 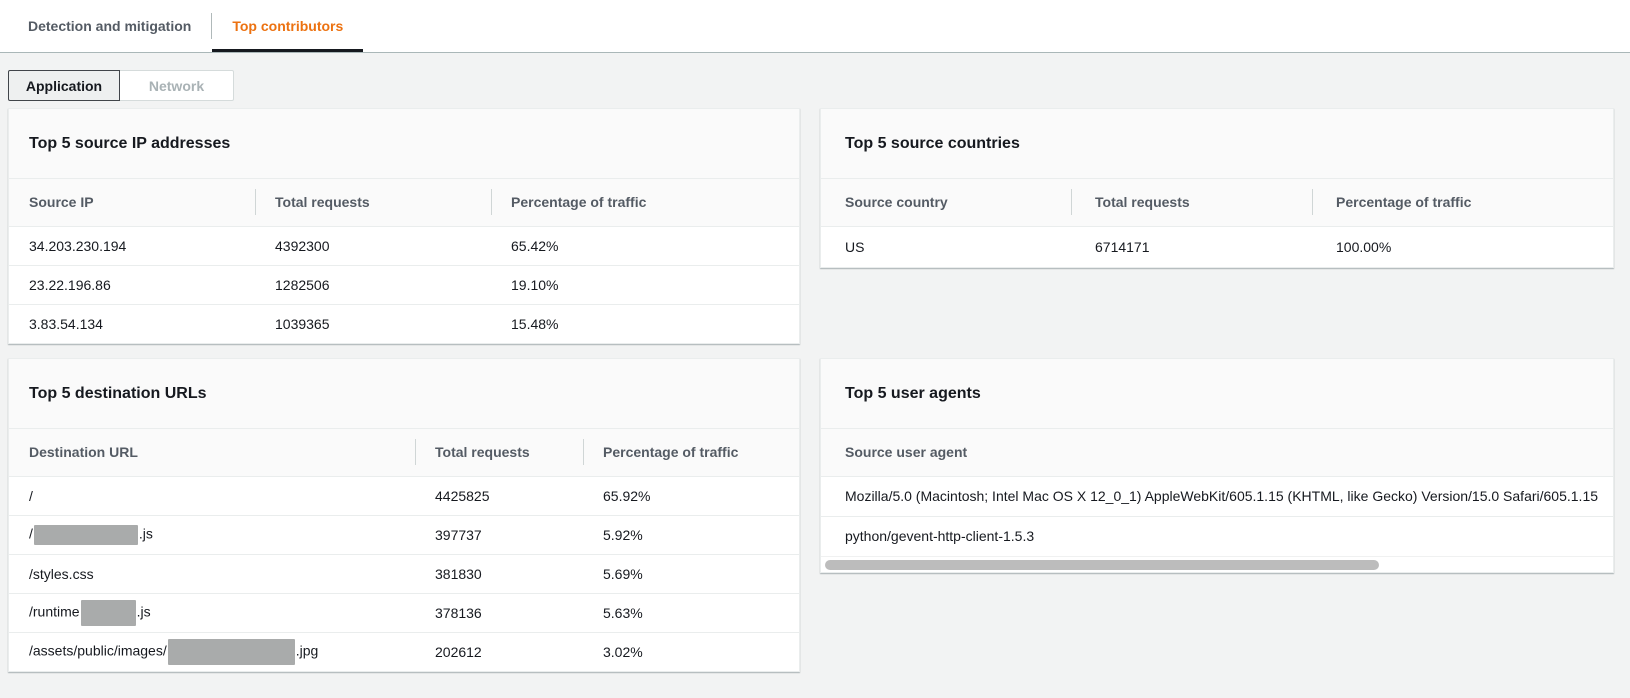 What do you see at coordinates (31, 495) in the screenshot?
I see `table-cell: /` at bounding box center [31, 495].